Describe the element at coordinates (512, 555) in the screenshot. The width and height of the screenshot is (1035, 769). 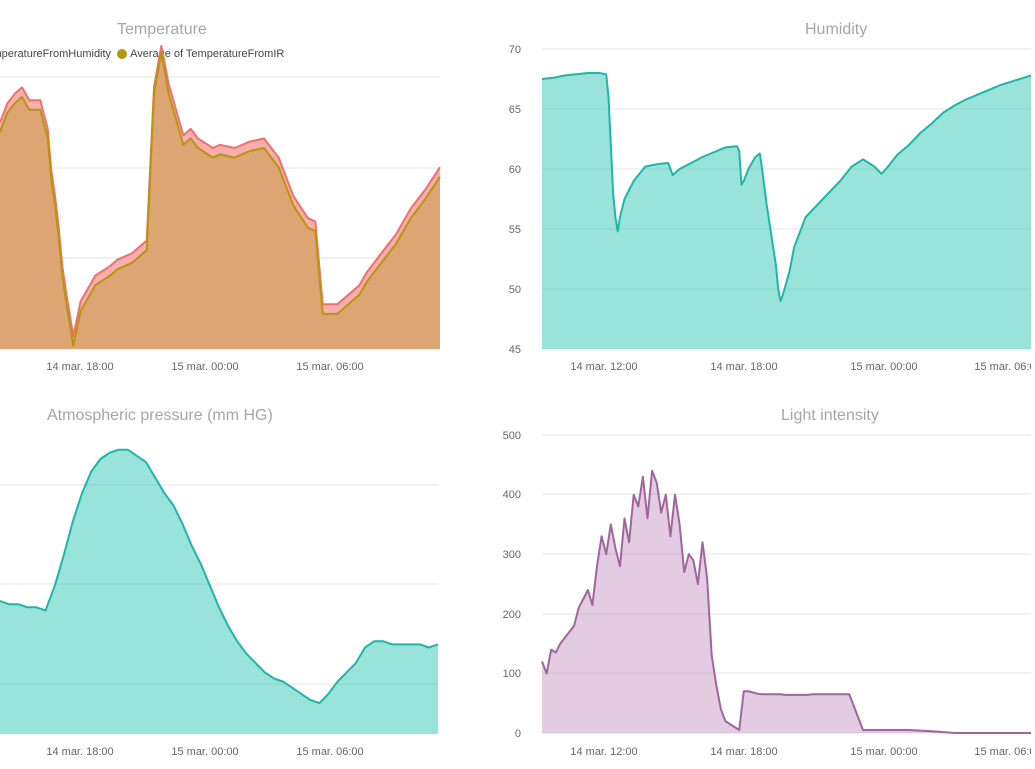
I see `y-tick-label: 300` at that location.